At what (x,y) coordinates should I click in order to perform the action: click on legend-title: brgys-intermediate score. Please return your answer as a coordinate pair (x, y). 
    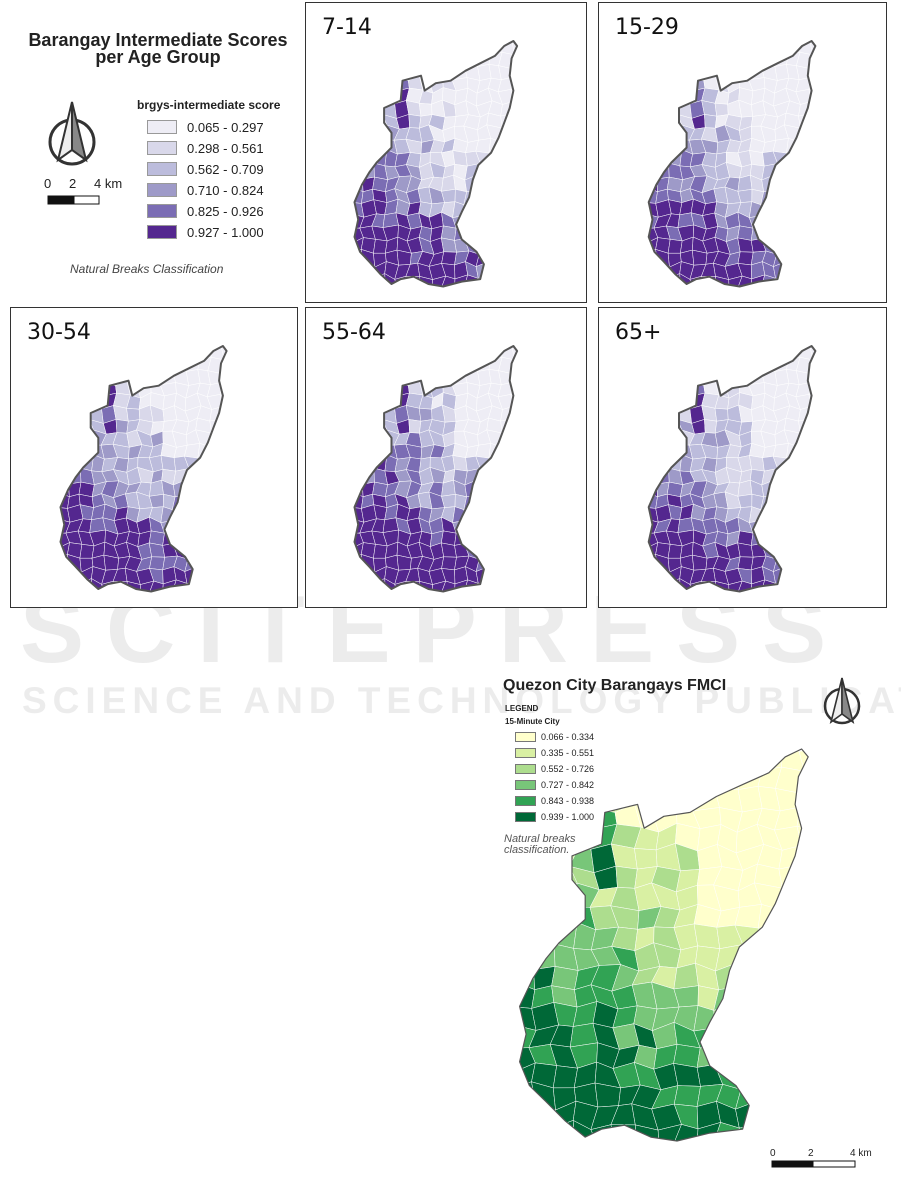
    Looking at the image, I should click on (209, 105).